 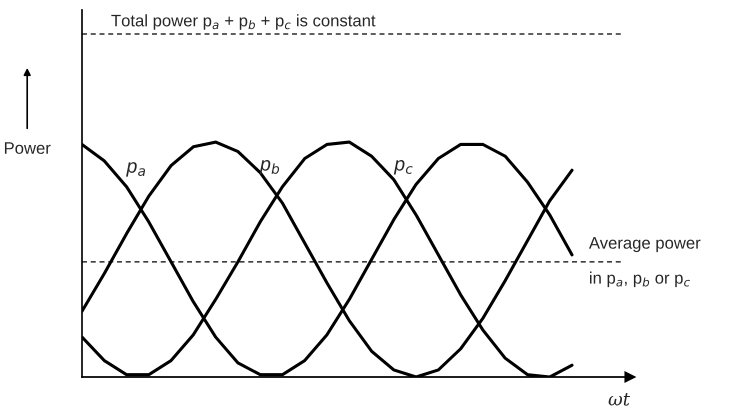 I want to click on ref-line-label: Total power p$_{a}$ + p$_{b}$ + p$_{c}$ is constant, so click(x=243, y=22).